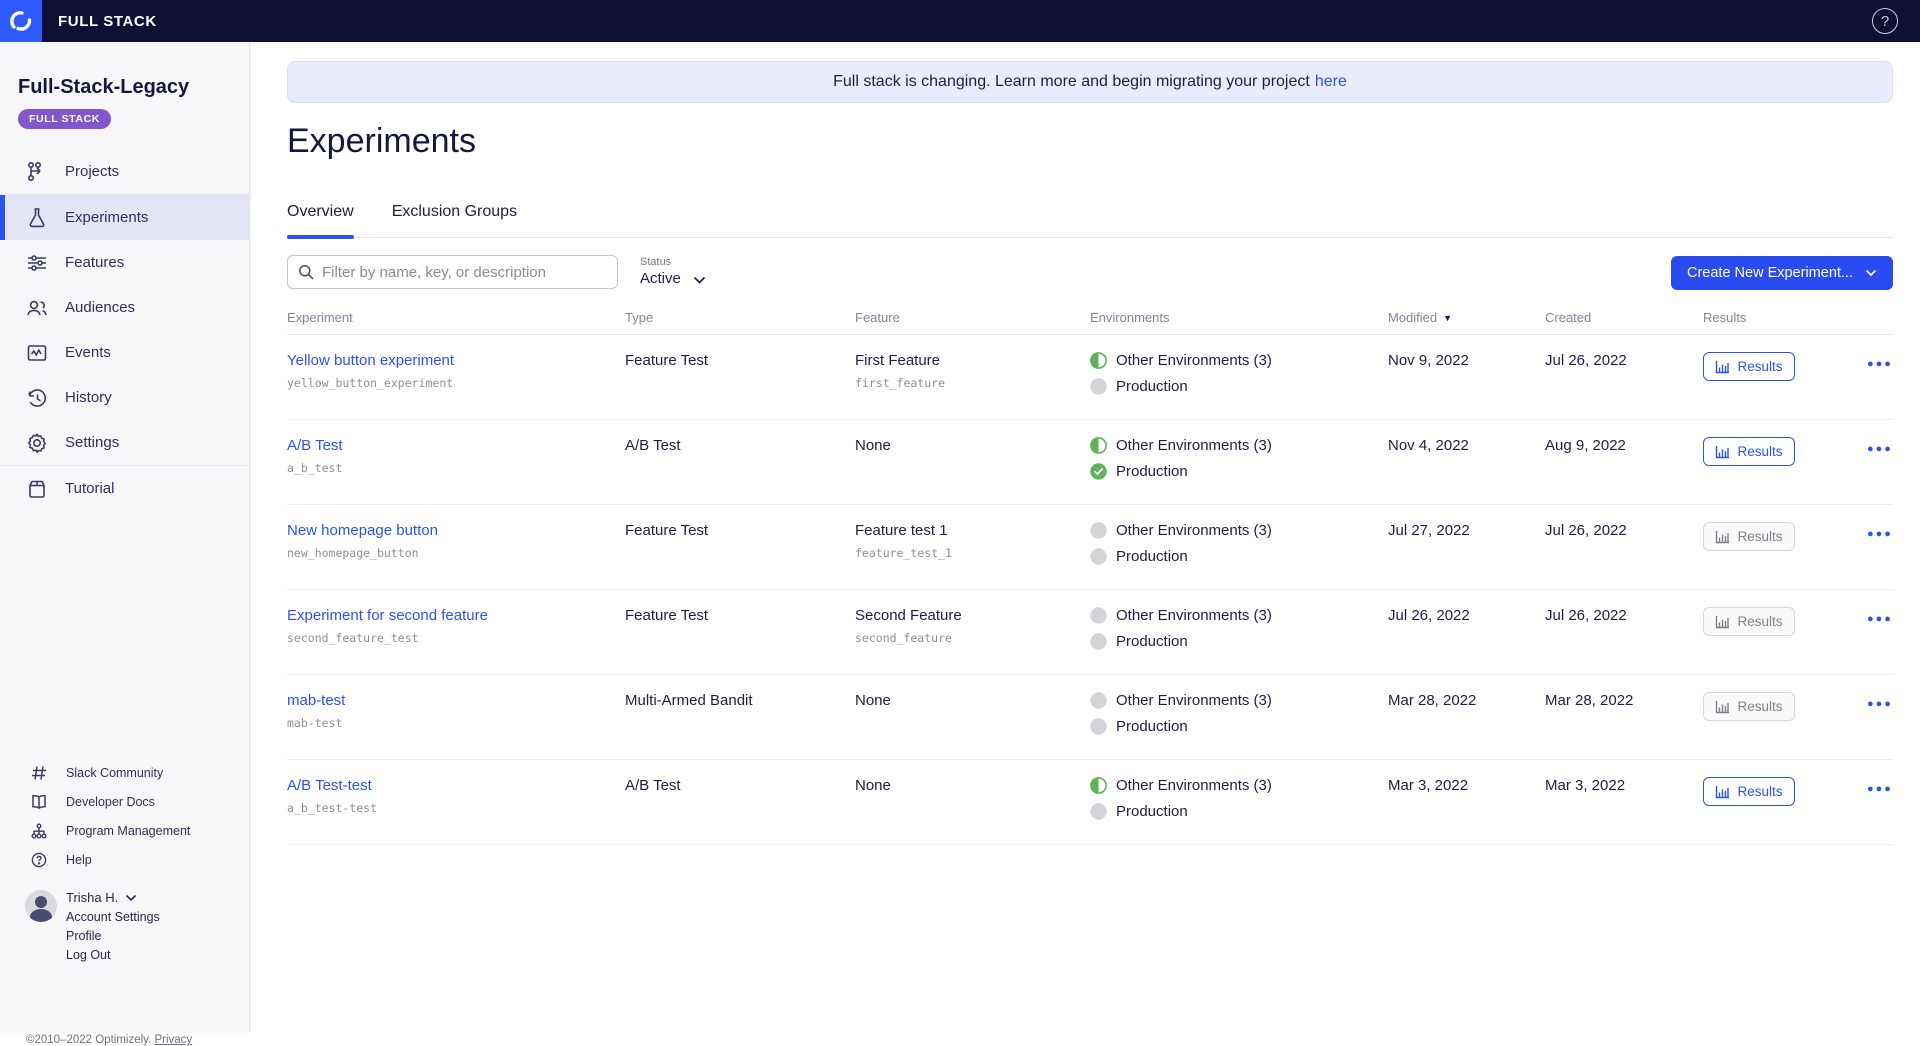 The width and height of the screenshot is (1920, 1046). I want to click on feature-name: Feature test 1, so click(901, 530).